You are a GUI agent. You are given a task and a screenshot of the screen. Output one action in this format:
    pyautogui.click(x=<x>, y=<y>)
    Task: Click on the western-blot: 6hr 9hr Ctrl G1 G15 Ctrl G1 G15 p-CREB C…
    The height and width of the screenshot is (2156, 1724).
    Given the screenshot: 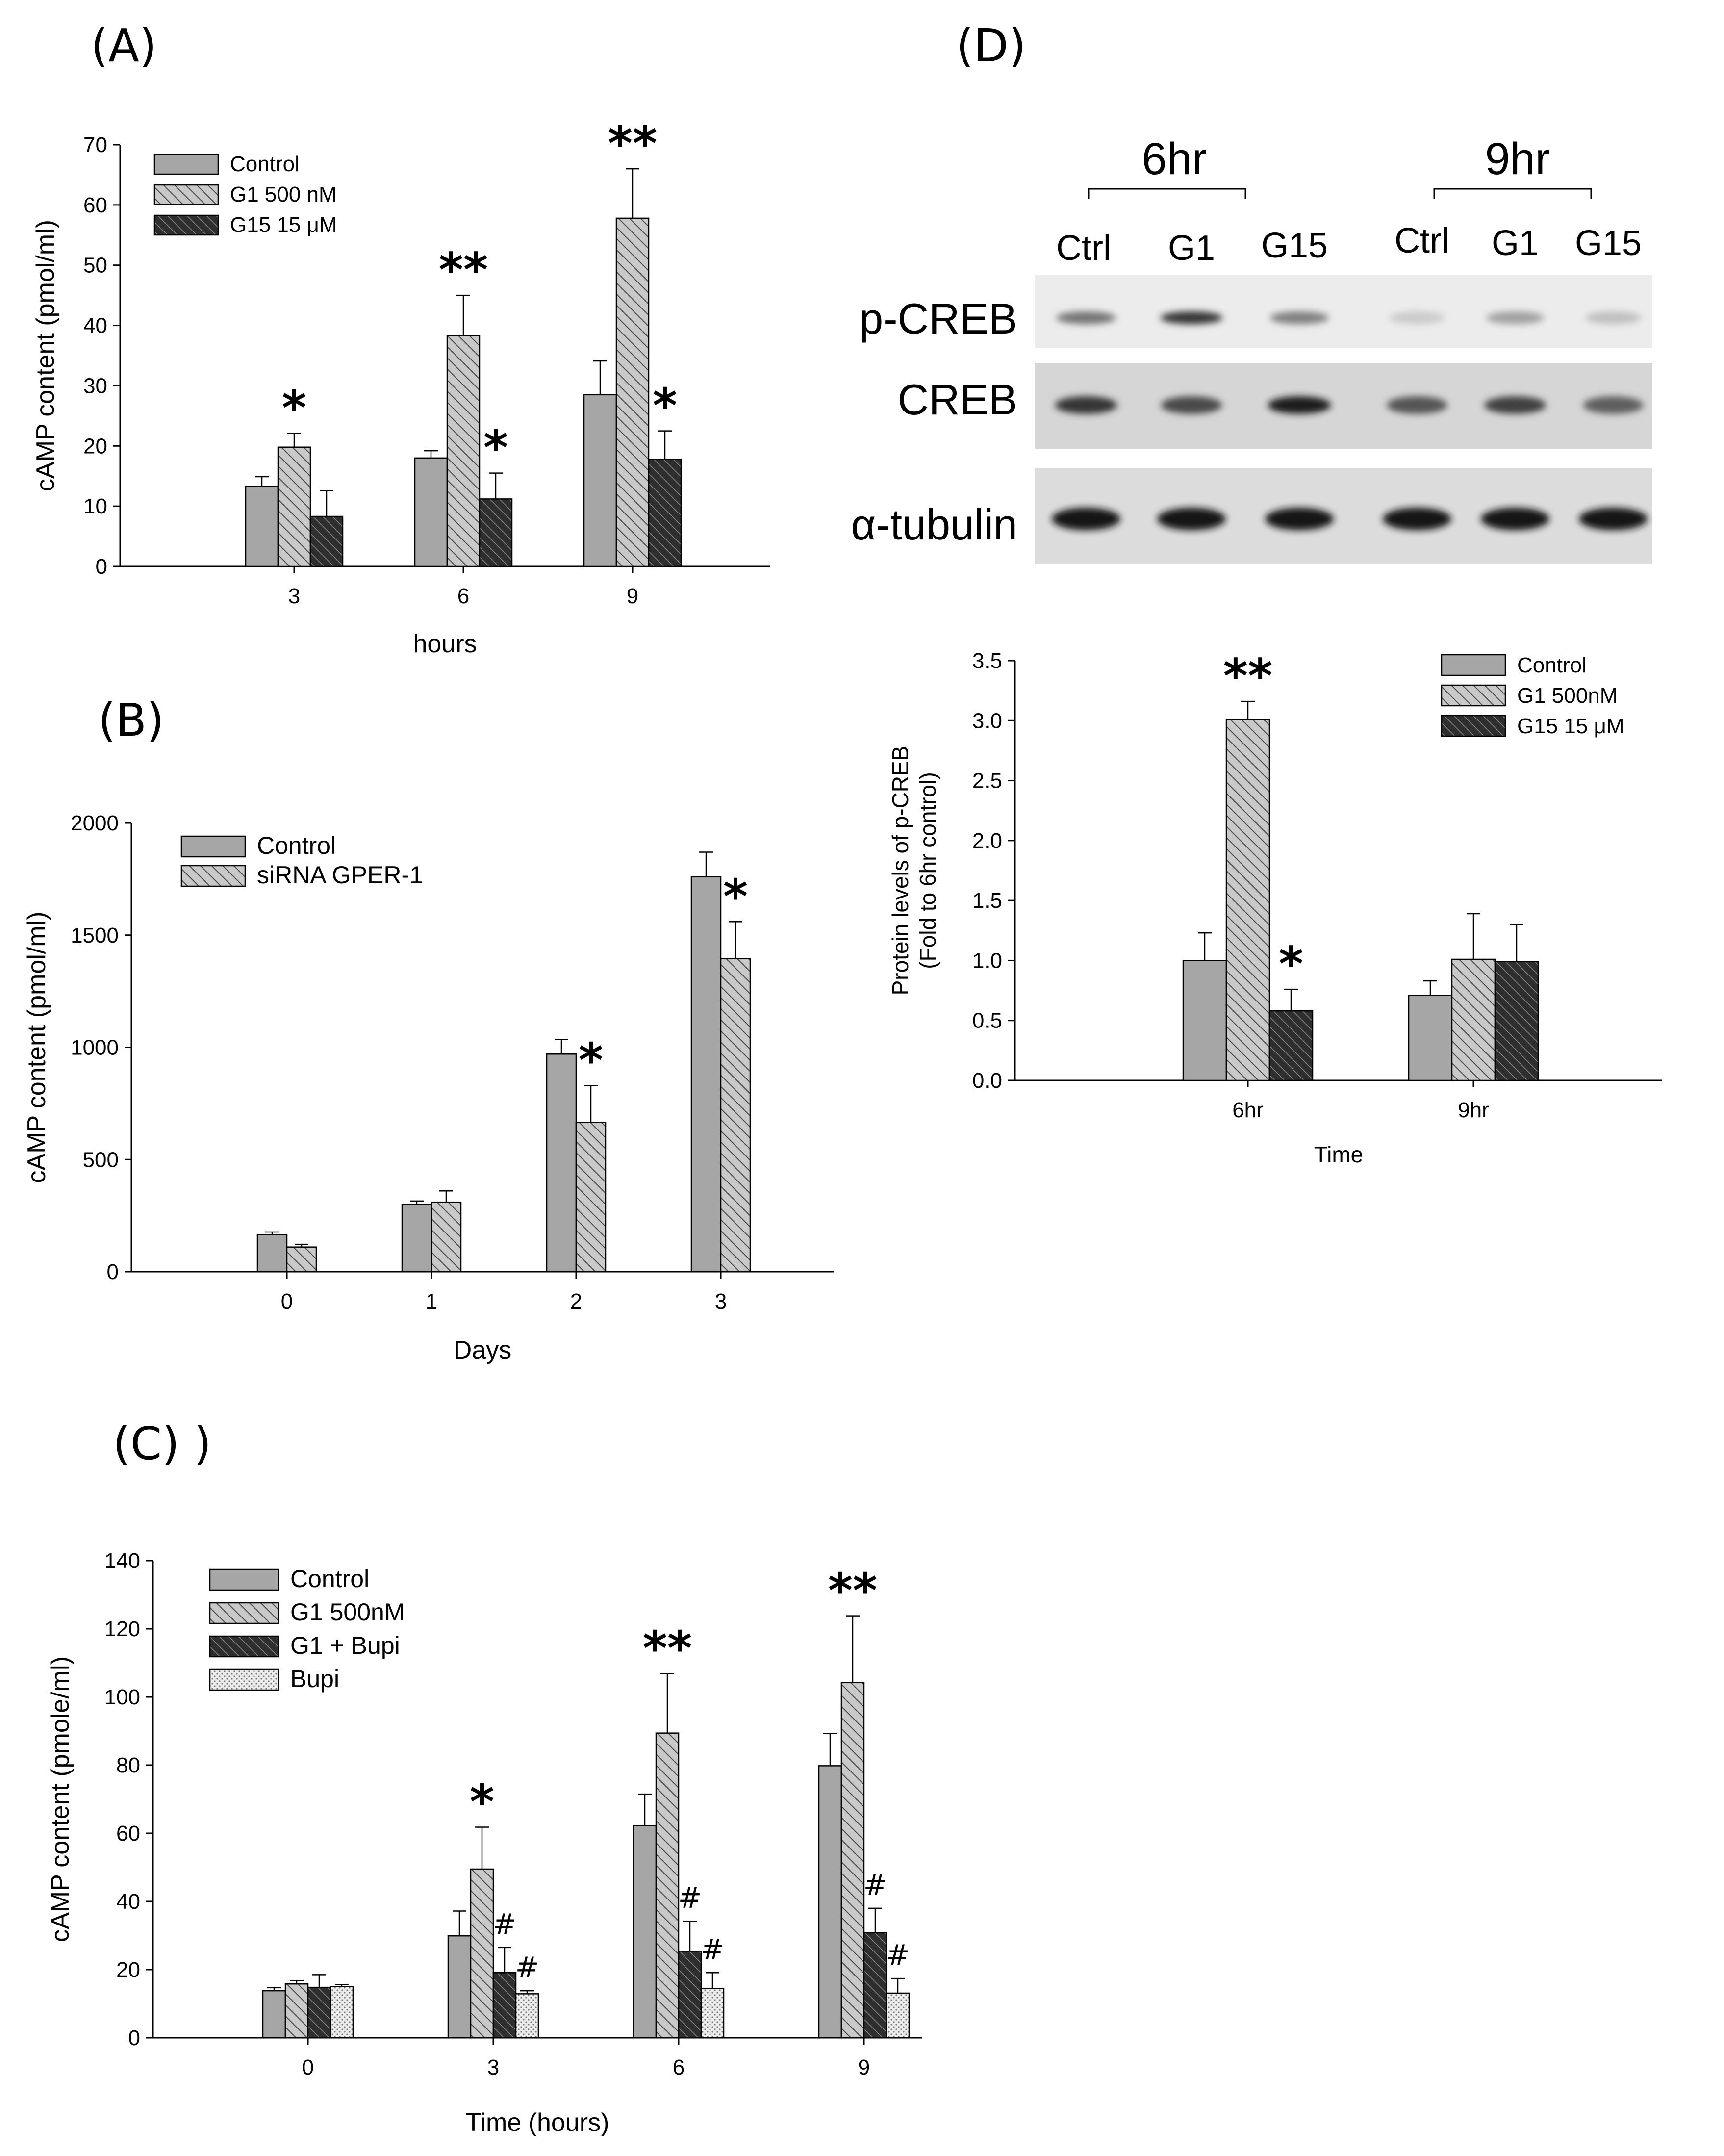 What is the action you would take?
    pyautogui.click(x=1251, y=349)
    